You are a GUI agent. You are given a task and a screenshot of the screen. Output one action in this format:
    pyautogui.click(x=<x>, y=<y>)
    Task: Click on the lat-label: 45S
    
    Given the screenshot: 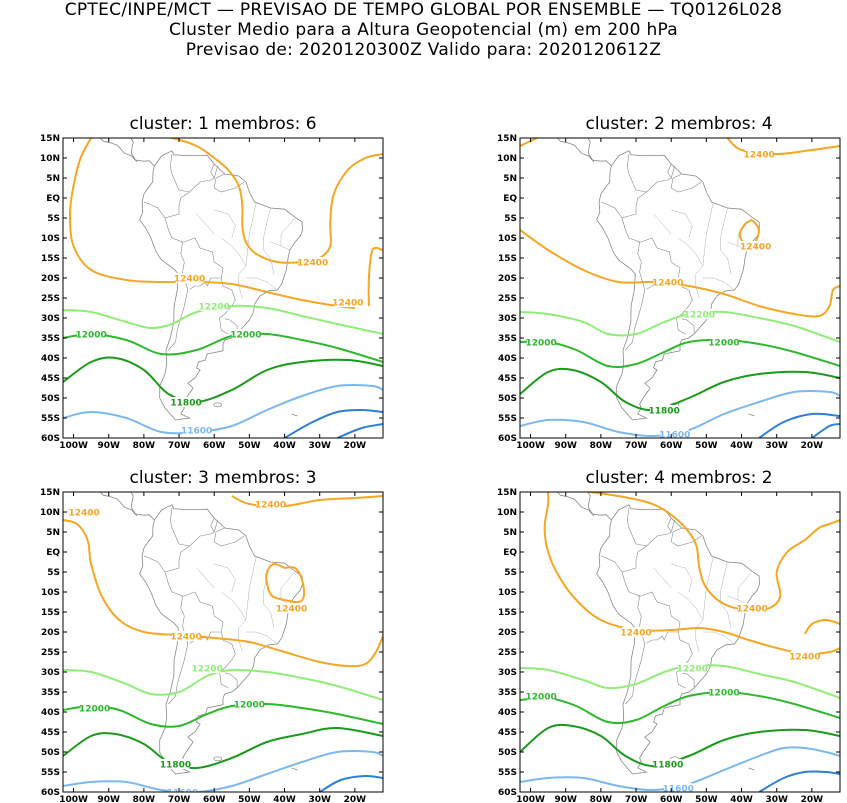 What is the action you would take?
    pyautogui.click(x=507, y=733)
    